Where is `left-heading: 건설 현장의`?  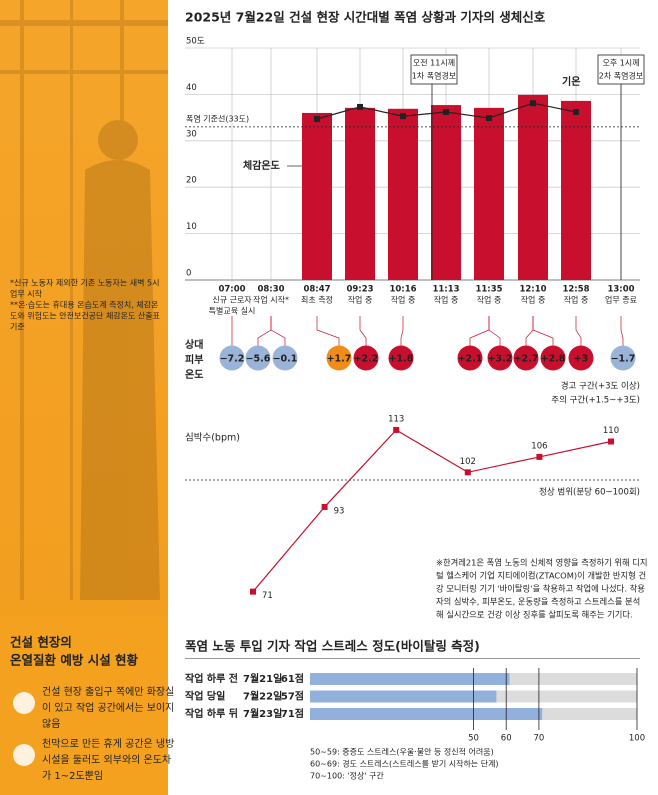 left-heading: 건설 현장의 is located at coordinates (41, 642).